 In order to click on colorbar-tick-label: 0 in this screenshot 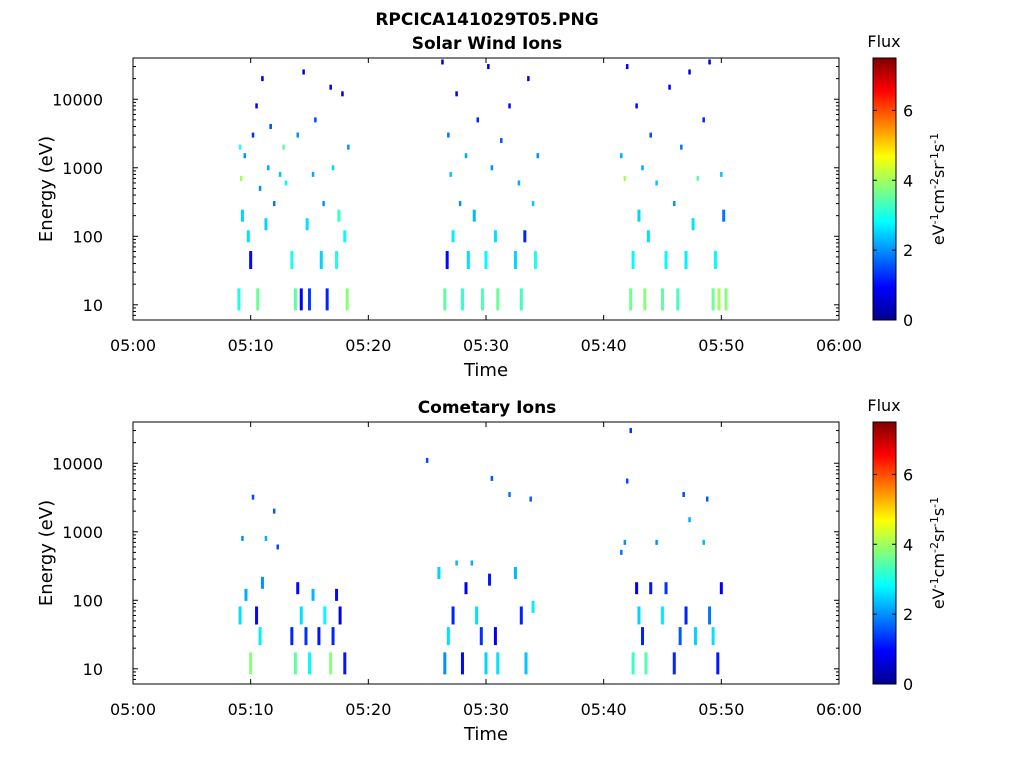, I will do `click(908, 320)`.